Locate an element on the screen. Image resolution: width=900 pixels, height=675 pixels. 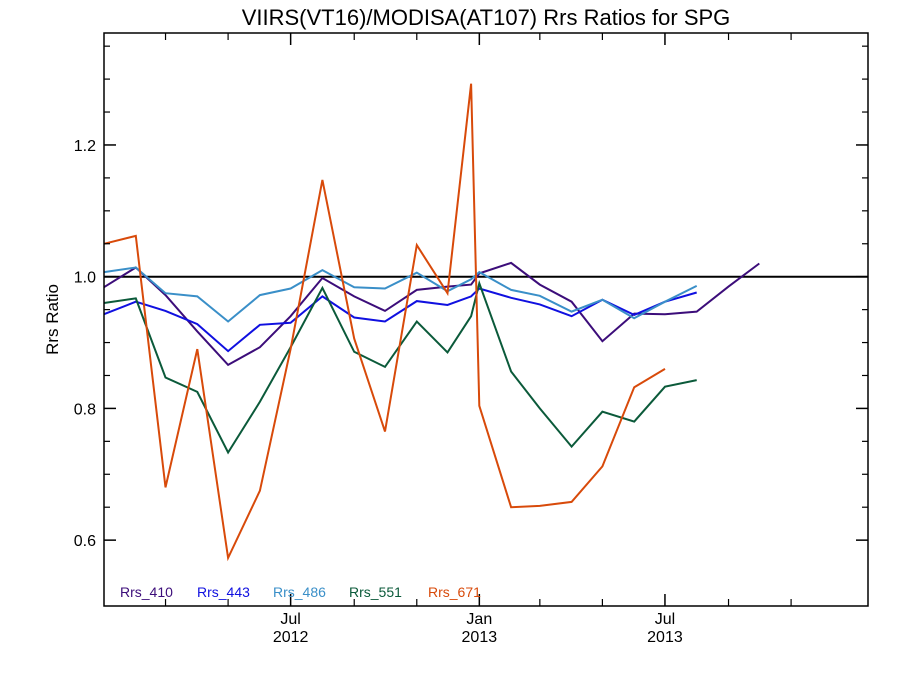
legend-entry-rrs-410: Rrs_410 is located at coordinates (146, 592).